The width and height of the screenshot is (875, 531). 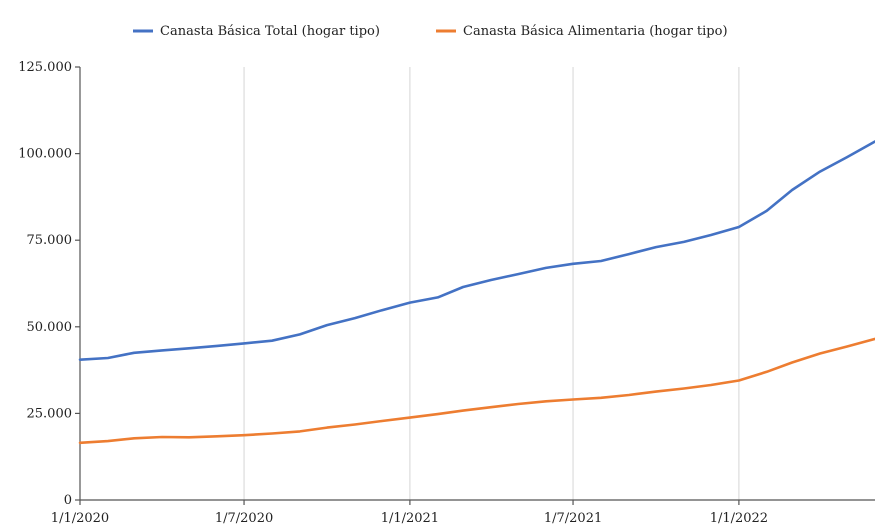 I want to click on y-tick-label: 100.000, so click(x=45, y=154).